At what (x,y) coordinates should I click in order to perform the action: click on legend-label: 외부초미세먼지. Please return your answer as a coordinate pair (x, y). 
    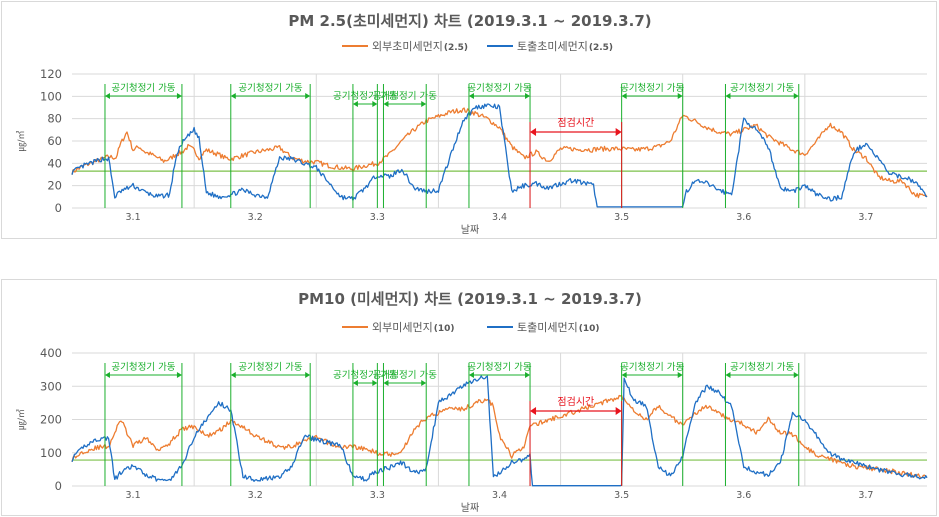
    Looking at the image, I should click on (407, 46).